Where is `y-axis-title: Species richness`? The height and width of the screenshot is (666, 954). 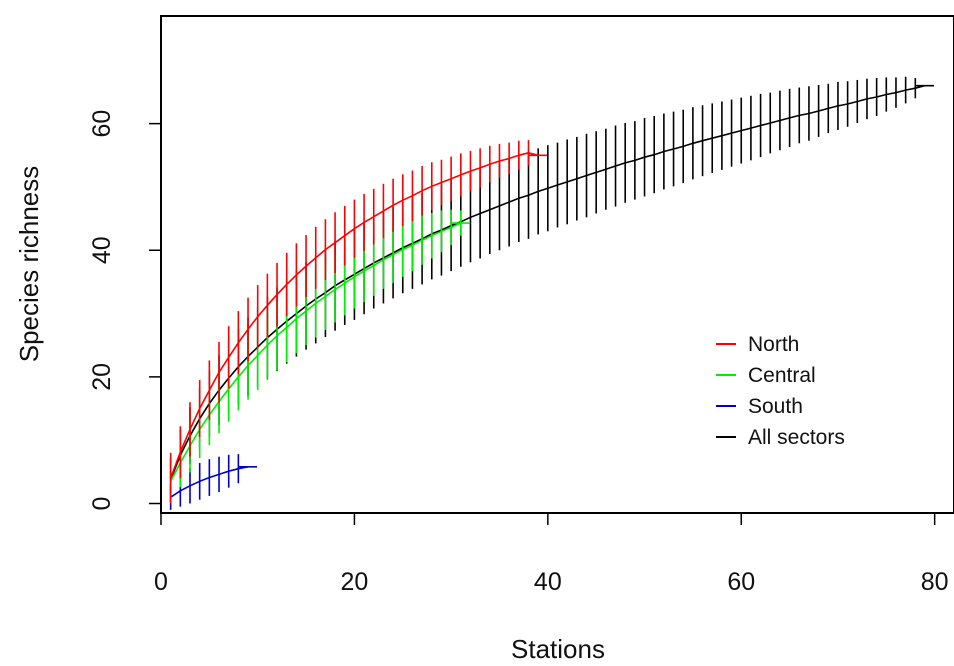 y-axis-title: Species richness is located at coordinates (29, 264).